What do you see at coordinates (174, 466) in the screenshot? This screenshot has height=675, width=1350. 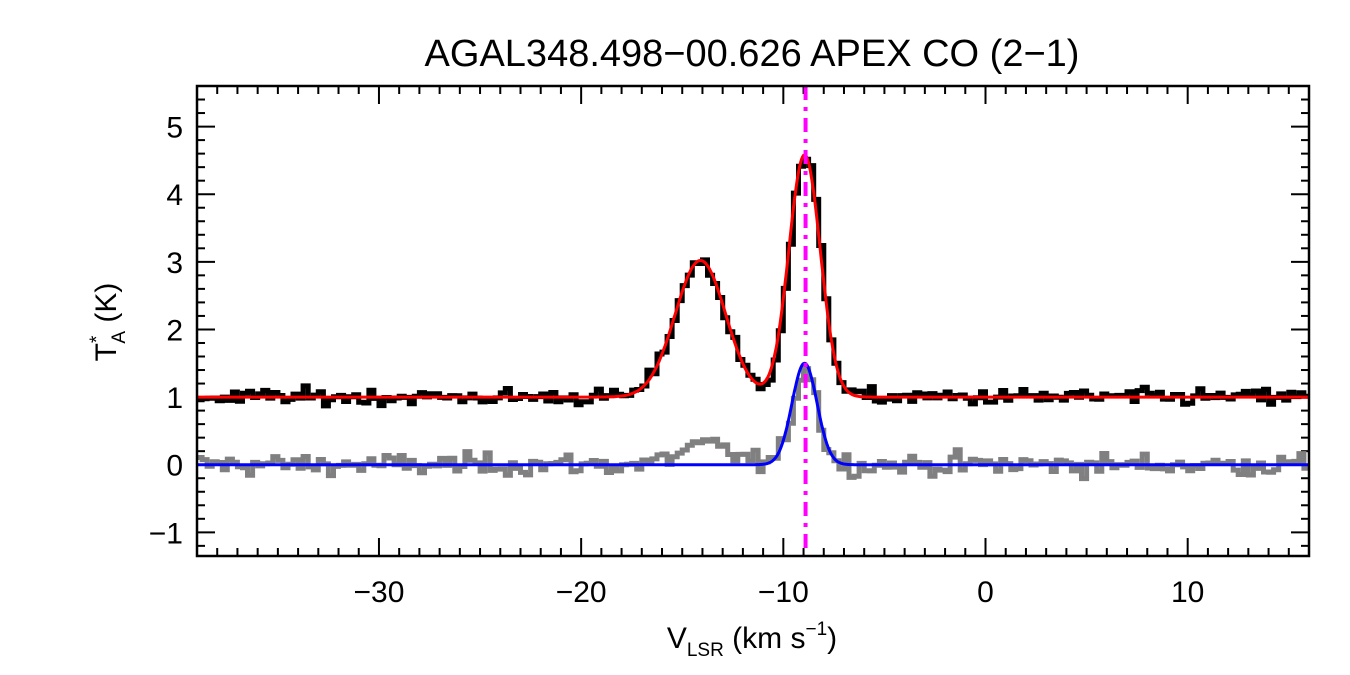 I see `y-tick-label: 0` at bounding box center [174, 466].